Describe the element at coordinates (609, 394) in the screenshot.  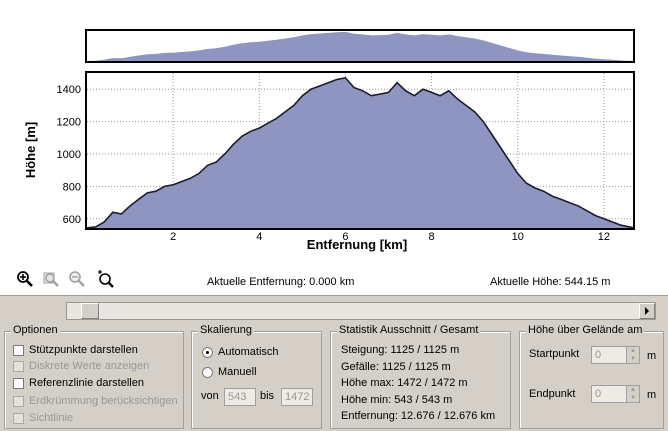
I see `end-point-input: 0` at that location.